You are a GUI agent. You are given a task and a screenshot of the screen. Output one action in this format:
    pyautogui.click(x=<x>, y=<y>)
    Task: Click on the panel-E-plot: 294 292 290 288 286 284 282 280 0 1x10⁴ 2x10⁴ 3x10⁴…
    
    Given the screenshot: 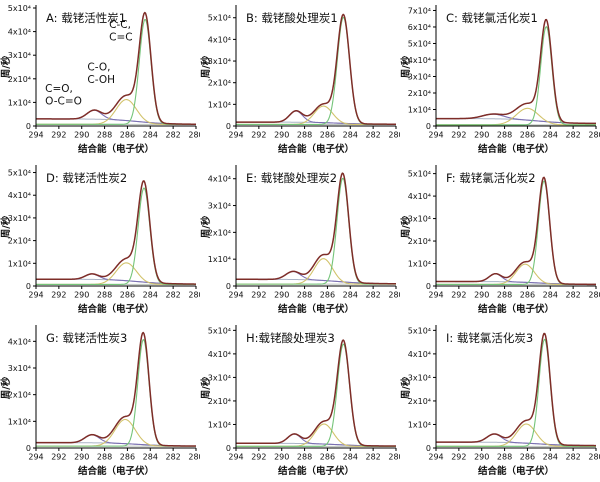 What is the action you would take?
    pyautogui.click(x=300, y=240)
    